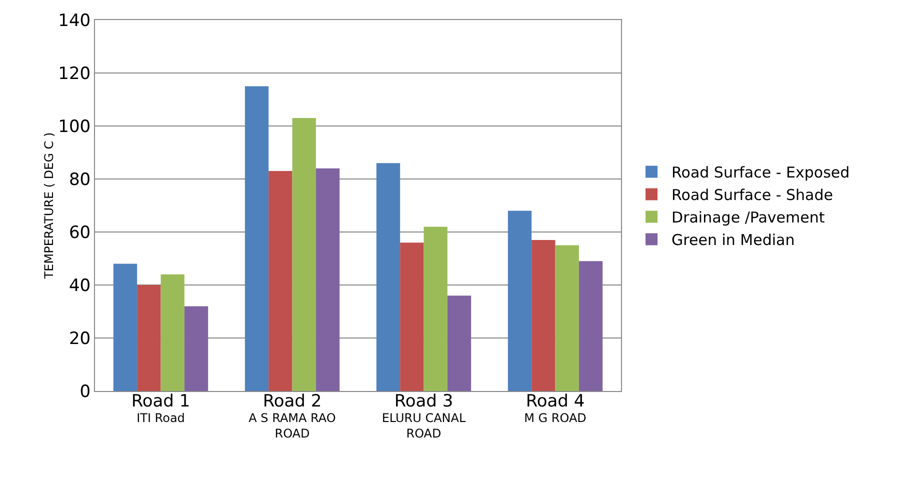 The image size is (901, 483). Describe the element at coordinates (160, 408) in the screenshot. I see `x-tick-label: Road 1 ITI Road` at that location.